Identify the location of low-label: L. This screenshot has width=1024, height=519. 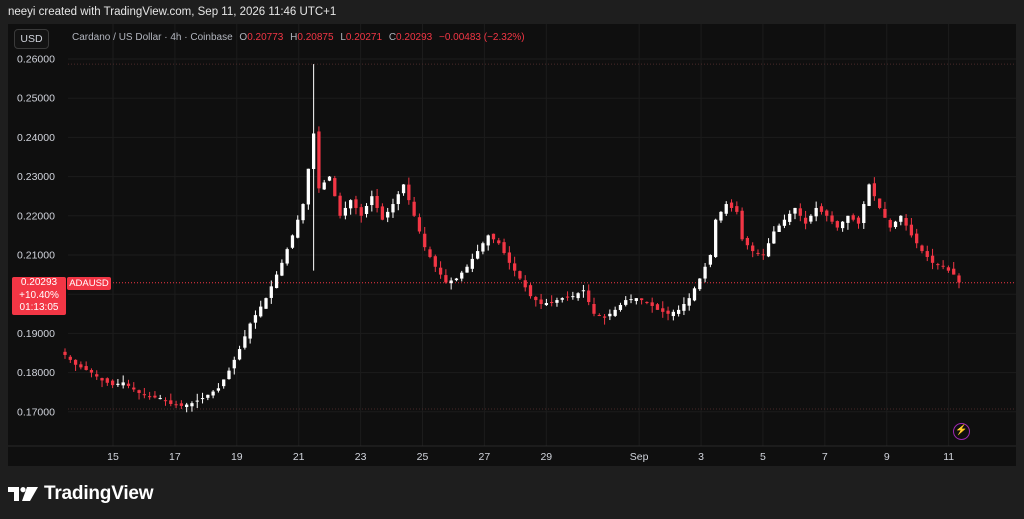
(343, 37).